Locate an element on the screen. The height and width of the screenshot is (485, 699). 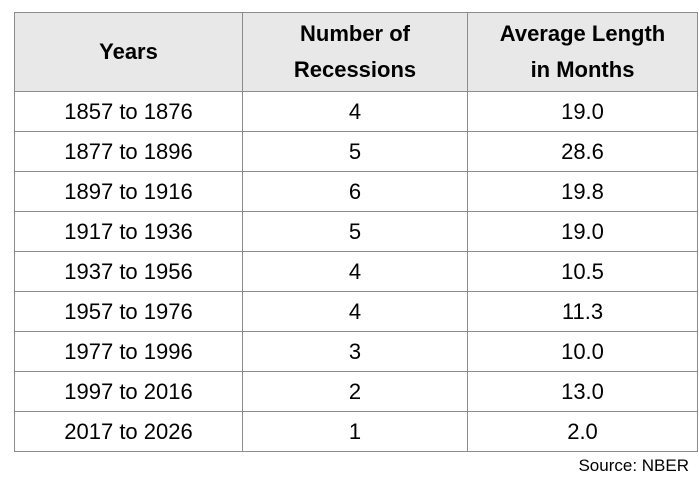
cell-years: 1997 to 2016 is located at coordinates (128, 391).